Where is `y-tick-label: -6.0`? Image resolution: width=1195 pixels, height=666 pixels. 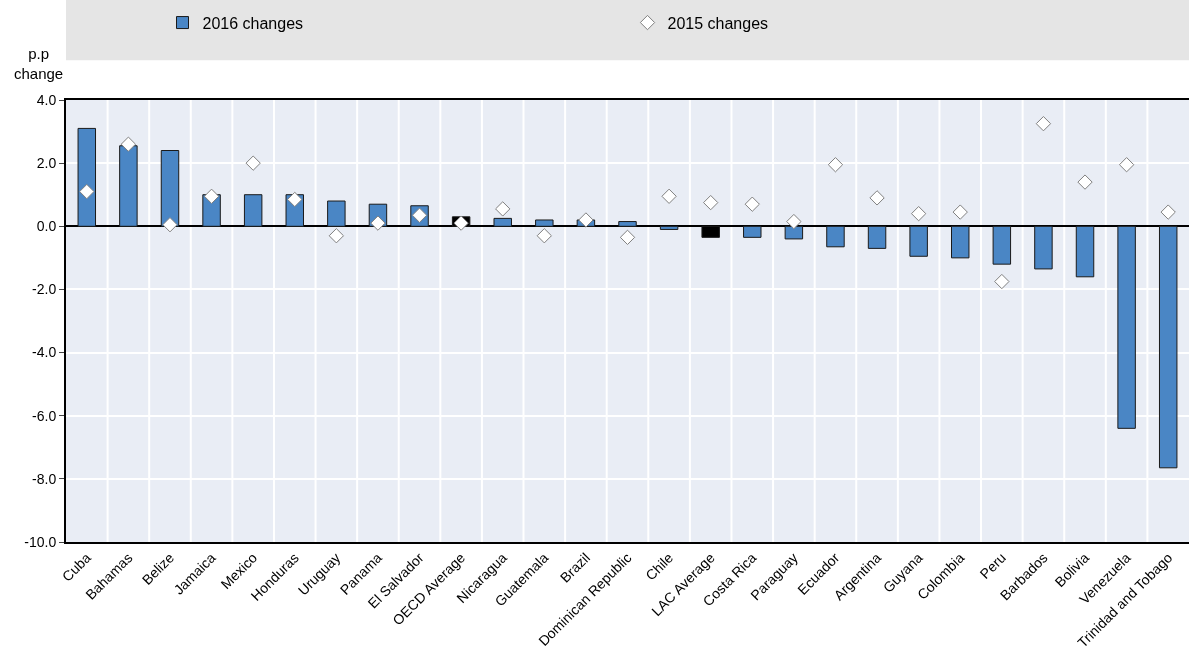 y-tick-label: -6.0 is located at coordinates (44, 415).